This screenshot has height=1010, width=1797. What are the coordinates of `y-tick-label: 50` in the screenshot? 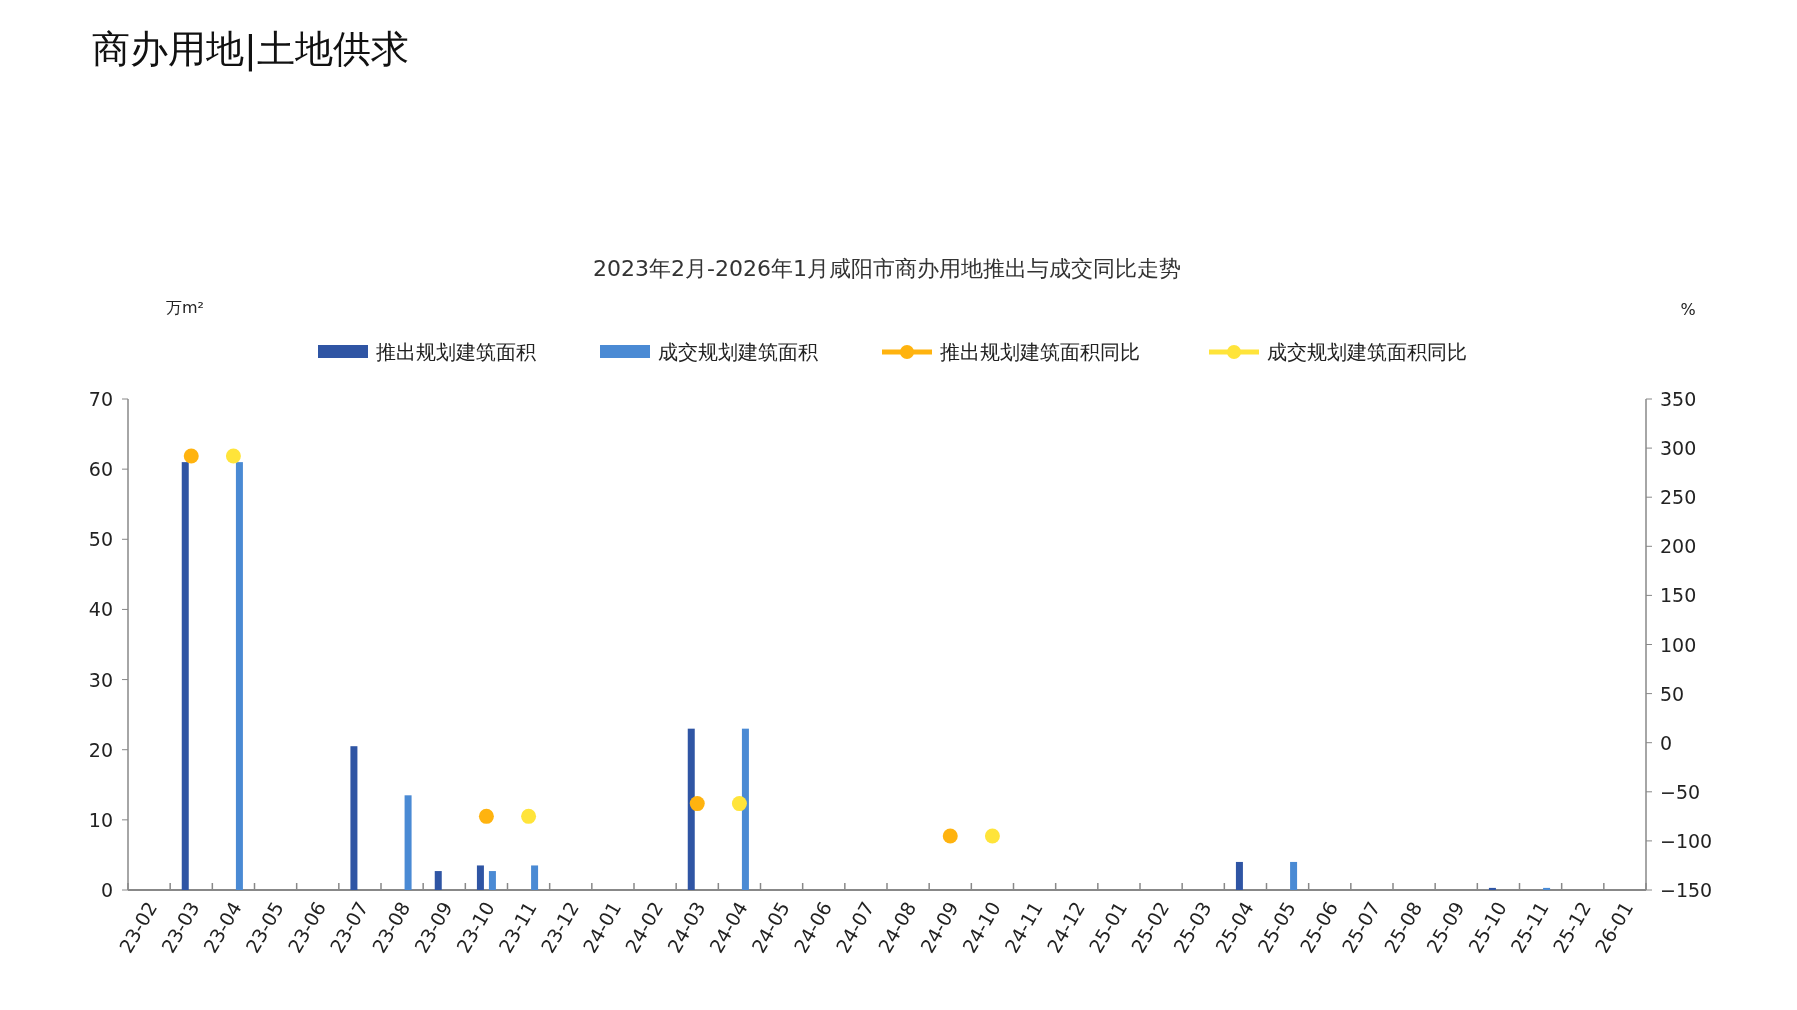 It's located at (100, 539).